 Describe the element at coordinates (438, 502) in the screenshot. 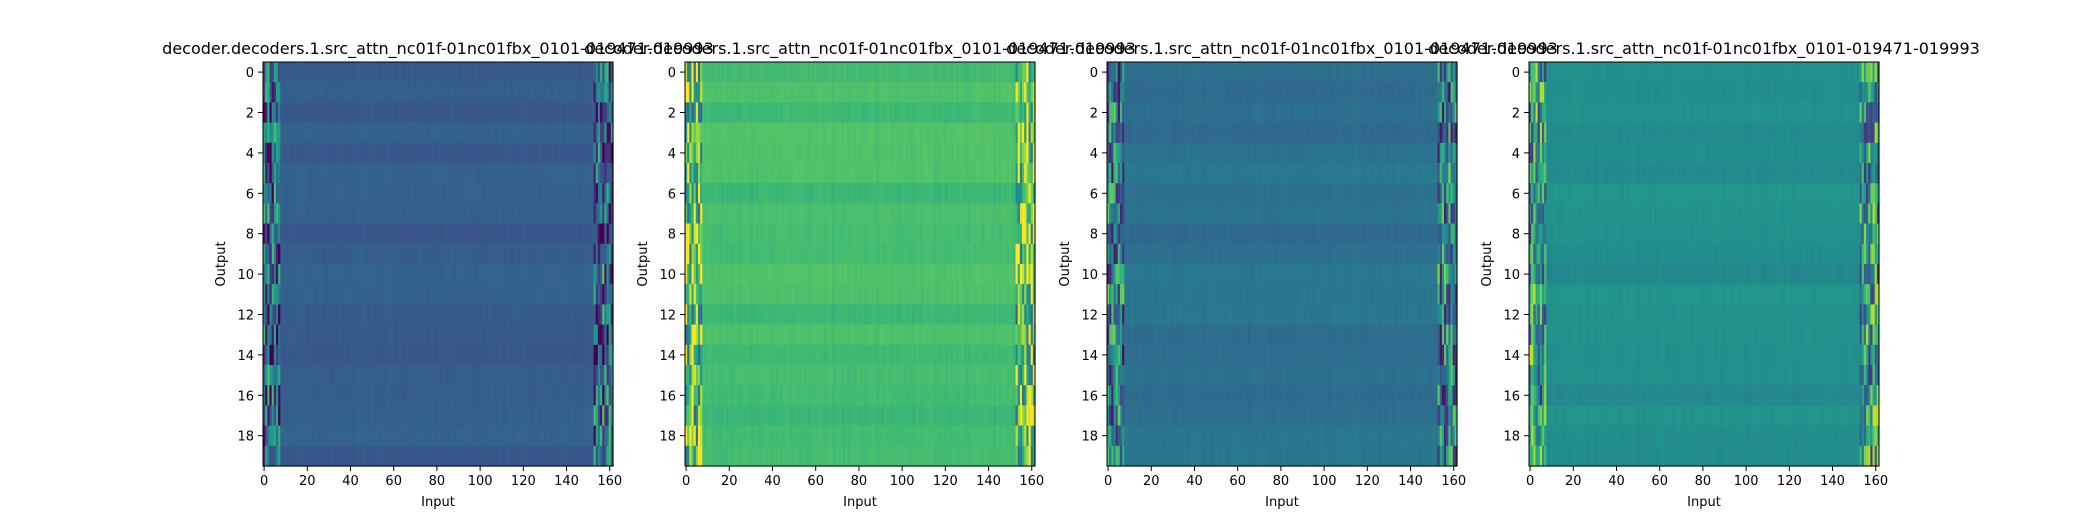

I see `x-axis-label: Input` at that location.